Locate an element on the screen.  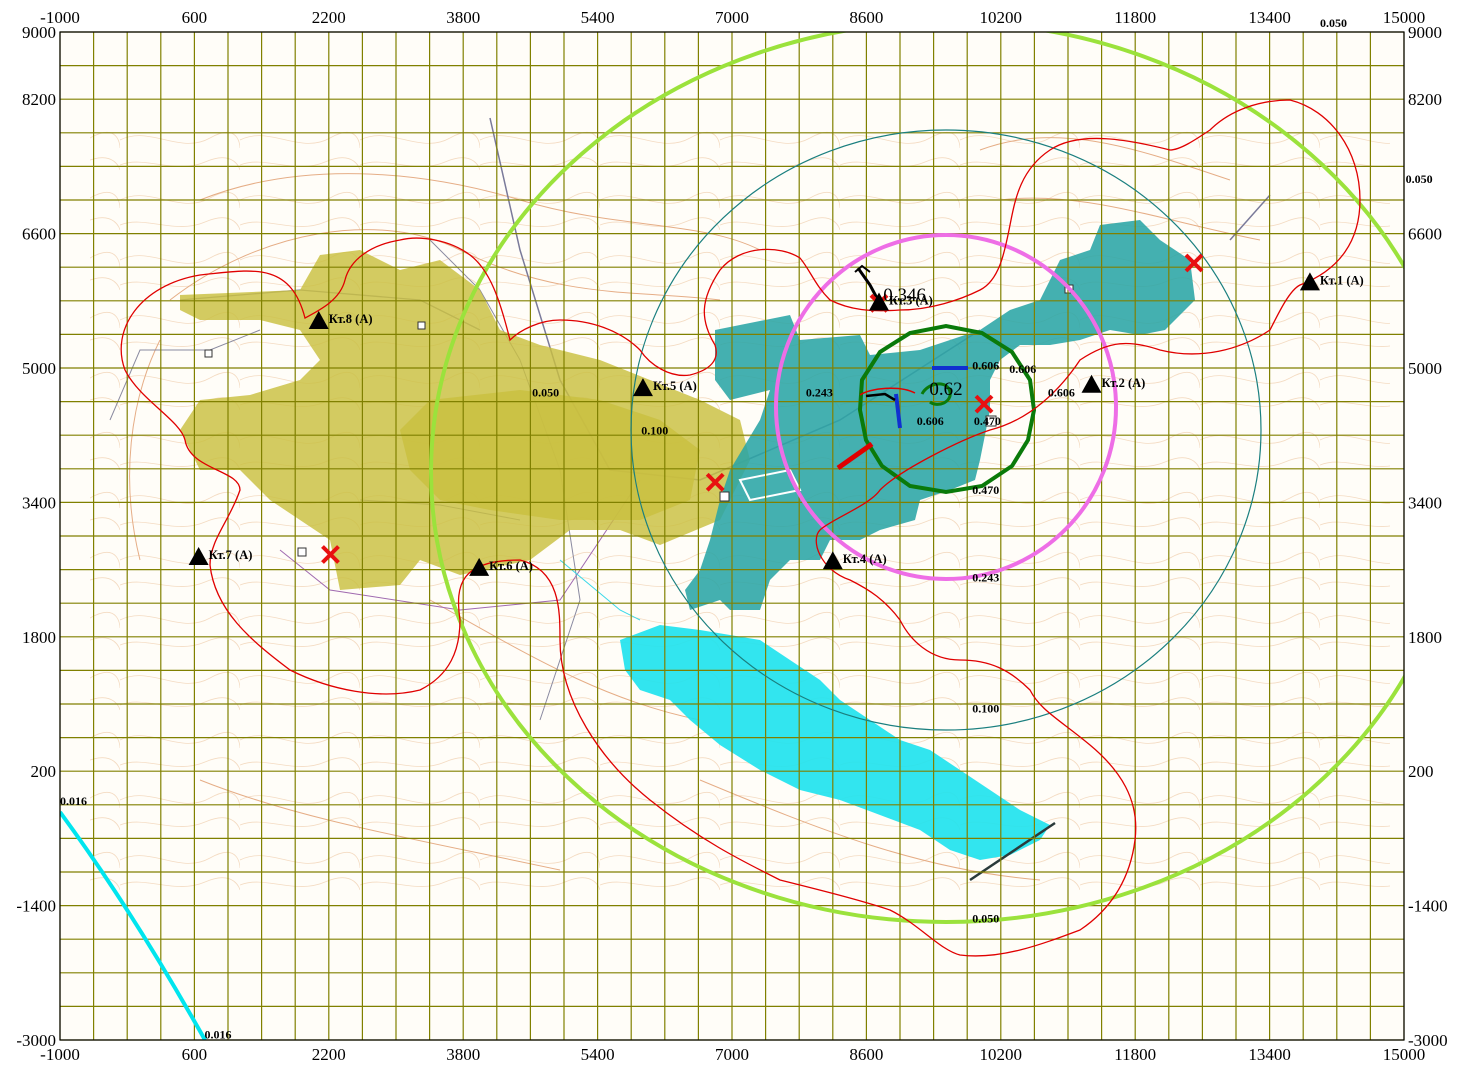
x-tick-label-bottom: 2200 is located at coordinates (329, 1054).